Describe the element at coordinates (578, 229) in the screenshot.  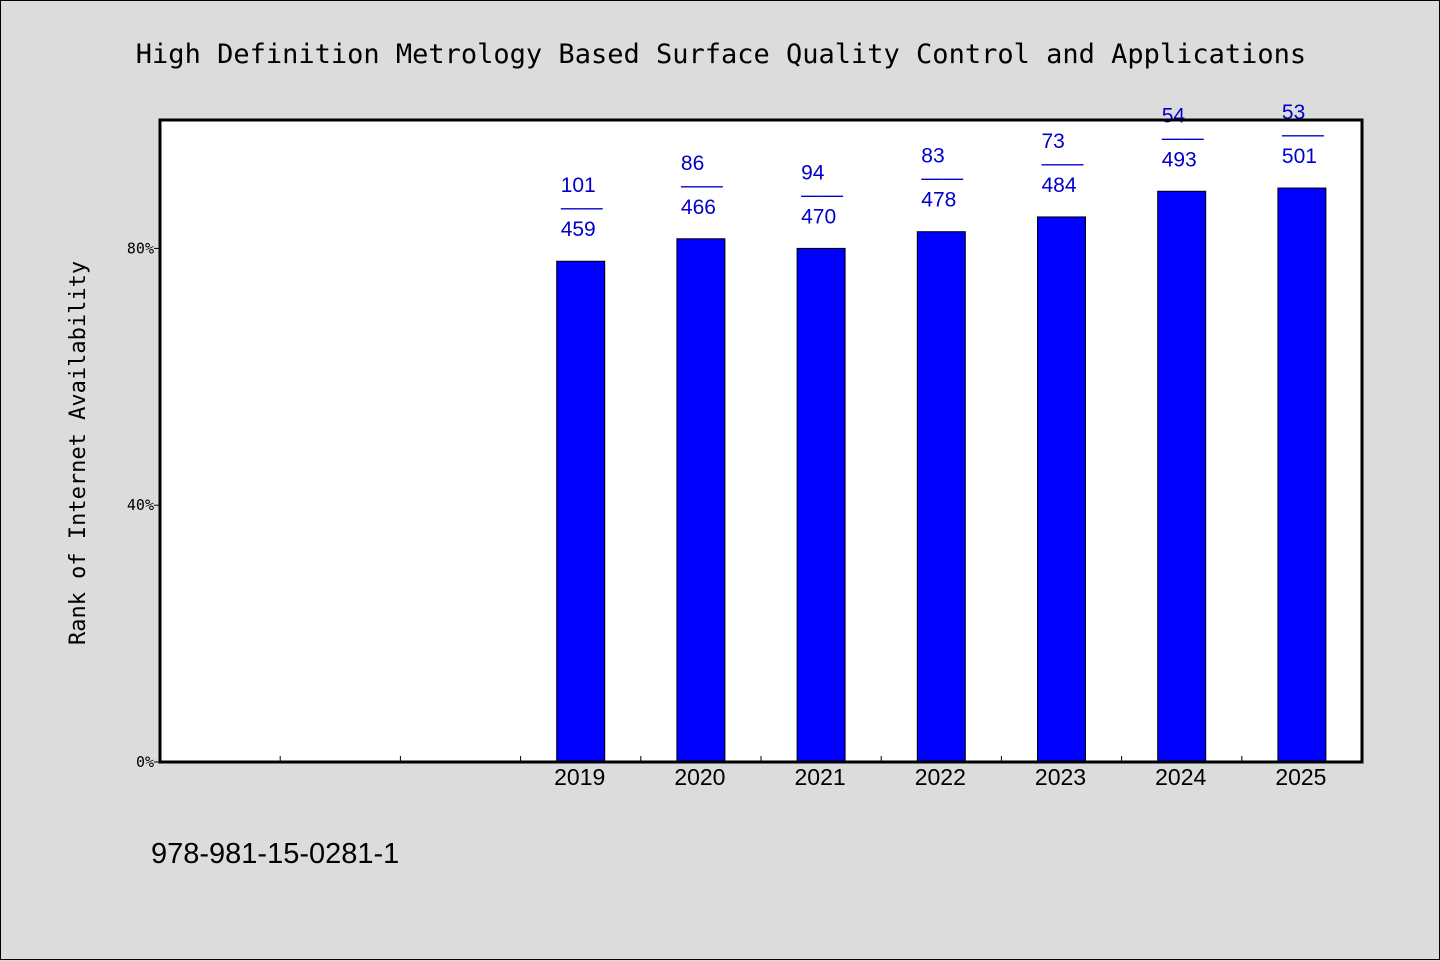
I see `data-label-total: 459` at that location.